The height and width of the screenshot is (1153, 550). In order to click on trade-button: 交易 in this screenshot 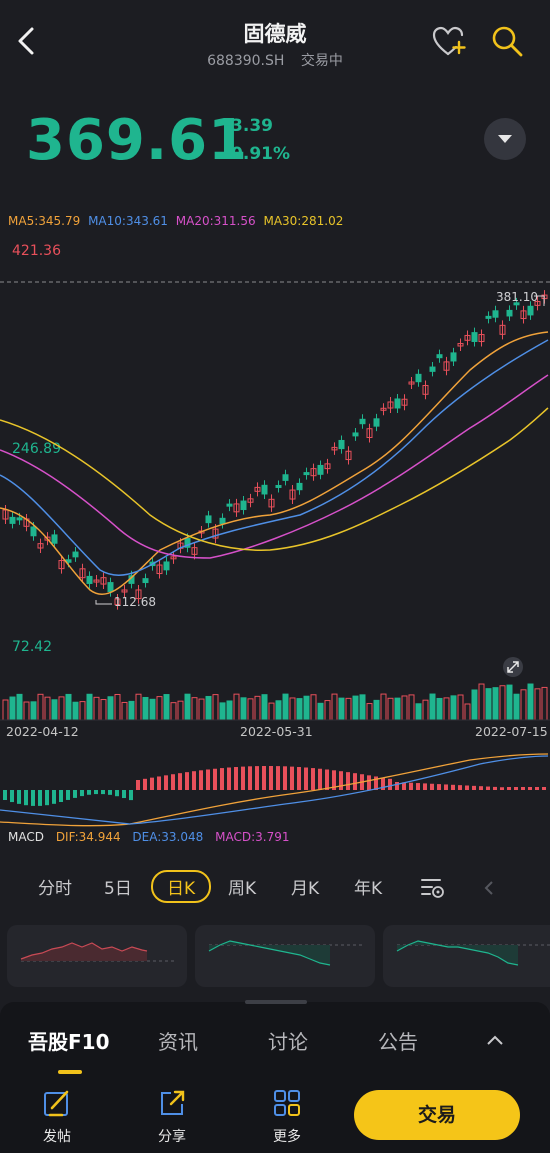, I will do `click(437, 1115)`.